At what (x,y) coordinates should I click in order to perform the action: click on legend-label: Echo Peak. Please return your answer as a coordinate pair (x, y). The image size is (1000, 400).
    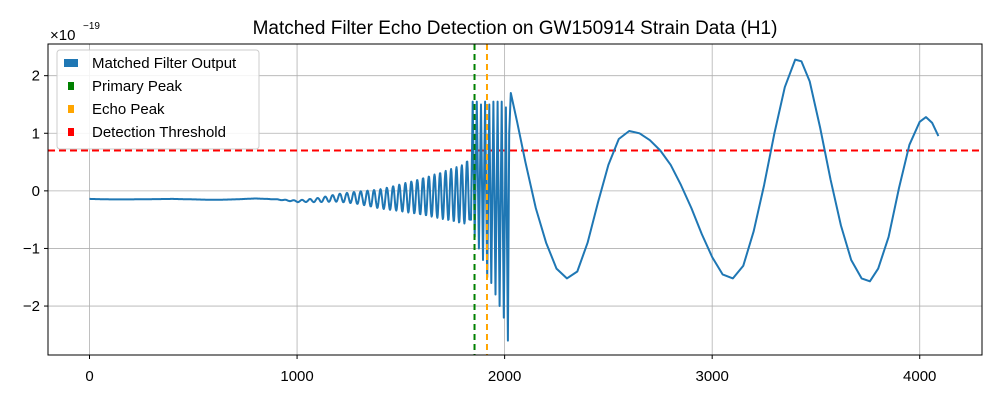
    Looking at the image, I should click on (128, 109).